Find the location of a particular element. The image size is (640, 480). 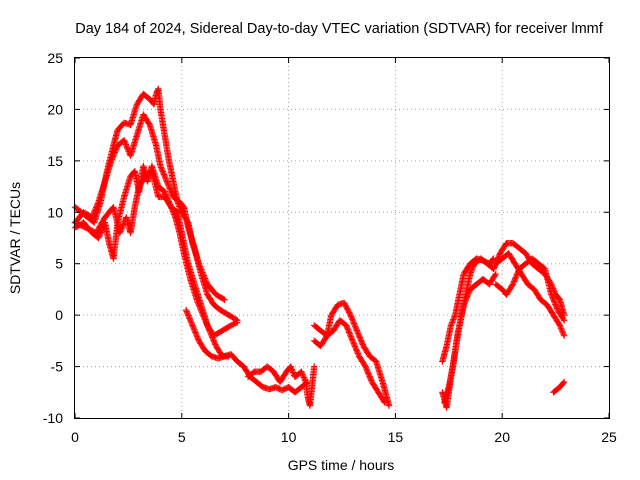

y-tick-label: 0 is located at coordinates (59, 315).